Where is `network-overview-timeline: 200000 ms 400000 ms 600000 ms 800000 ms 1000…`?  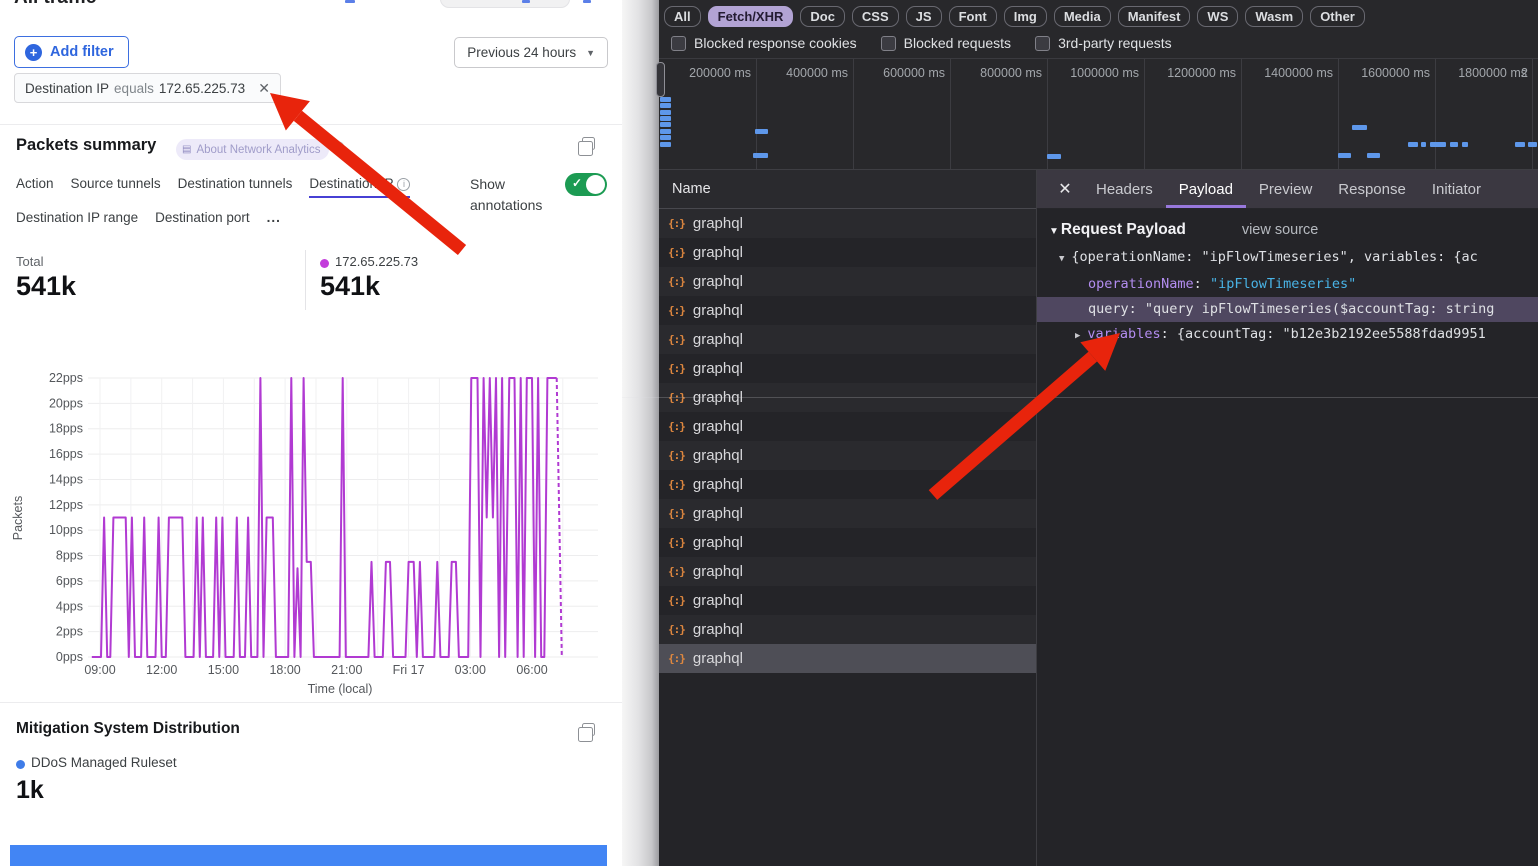 network-overview-timeline: 200000 ms 400000 ms 600000 ms 800000 ms 1000… is located at coordinates (1097, 114).